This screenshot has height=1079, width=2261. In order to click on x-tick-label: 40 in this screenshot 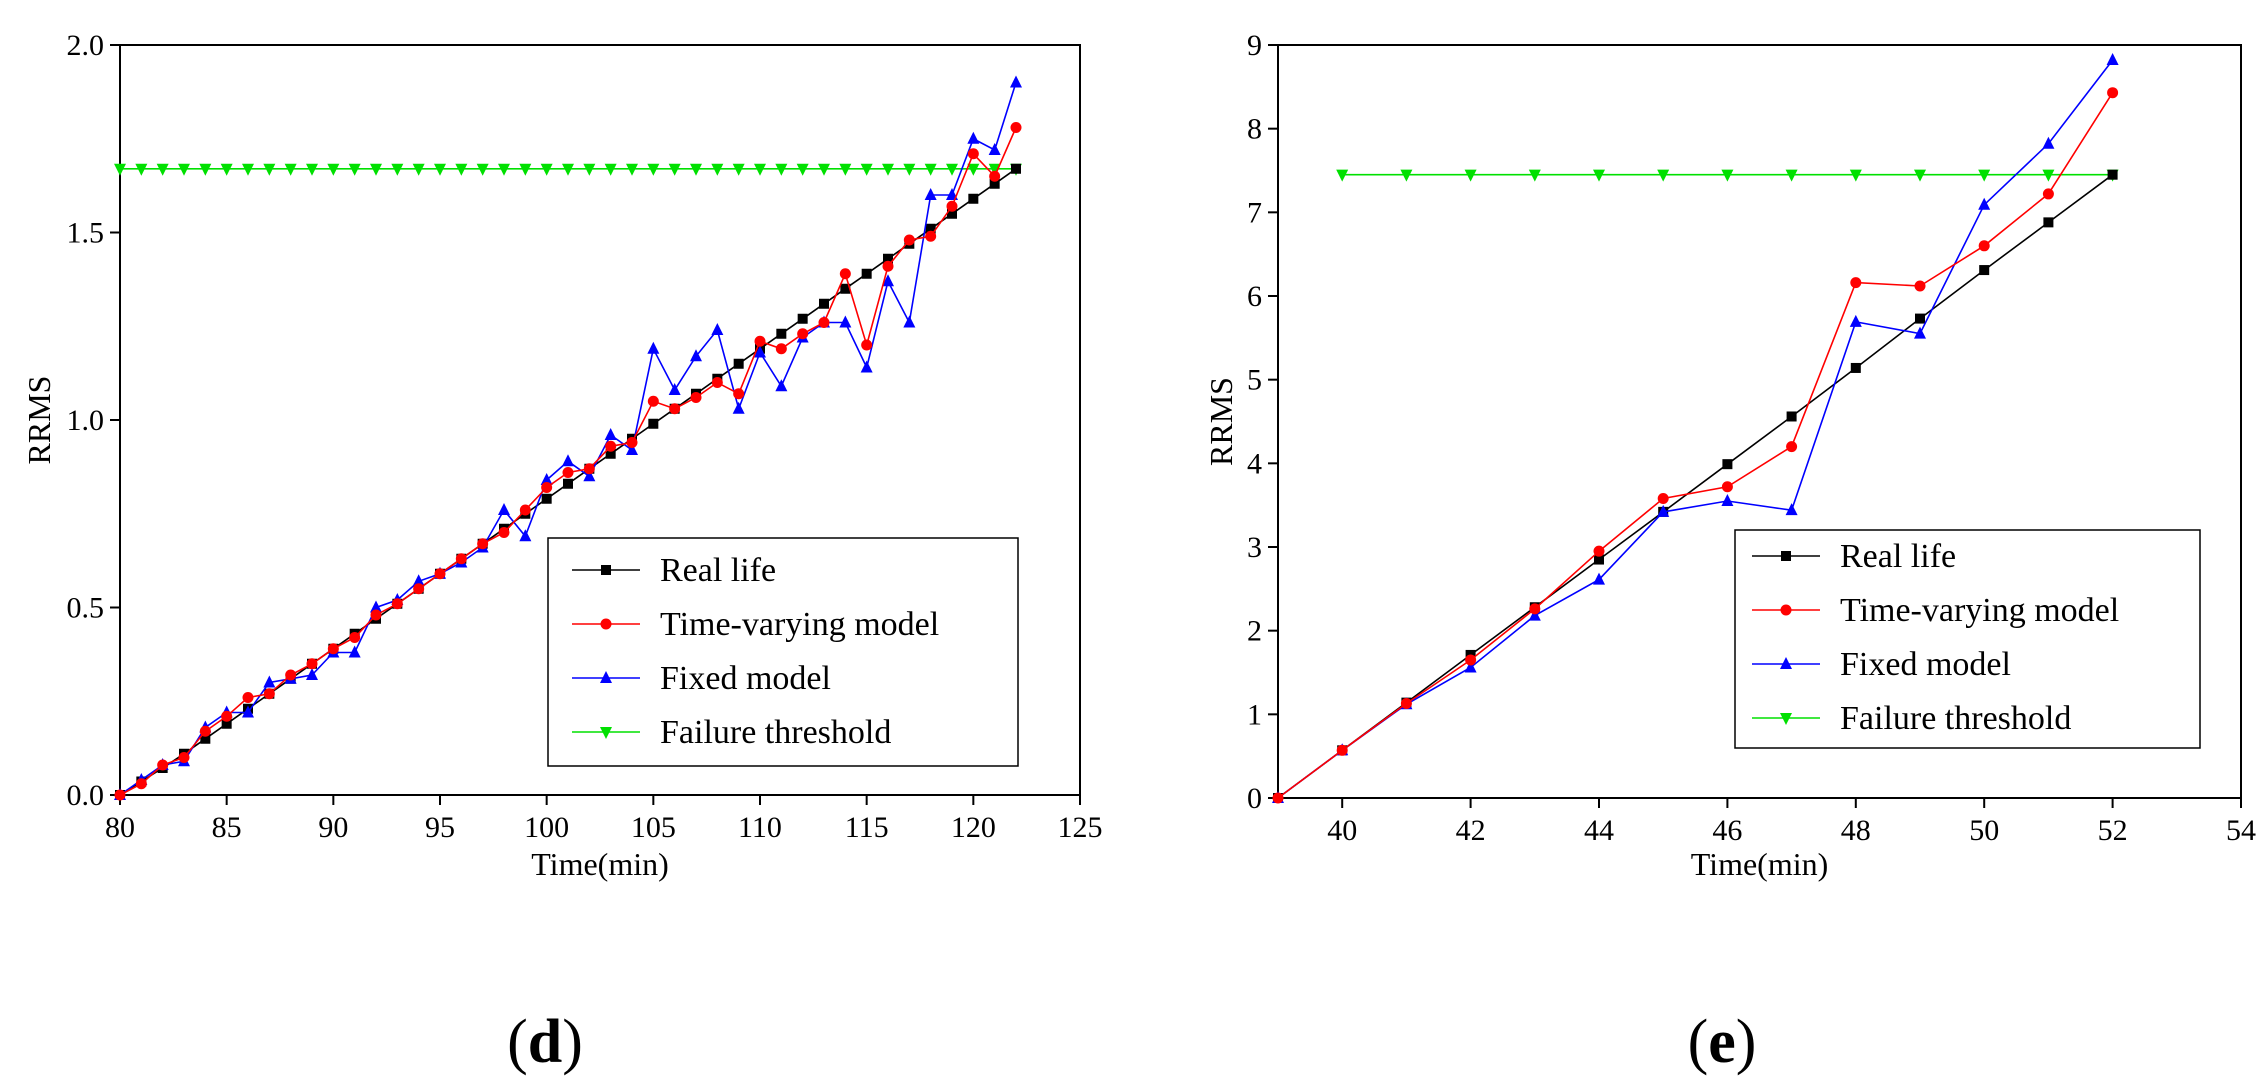, I will do `click(1342, 830)`.